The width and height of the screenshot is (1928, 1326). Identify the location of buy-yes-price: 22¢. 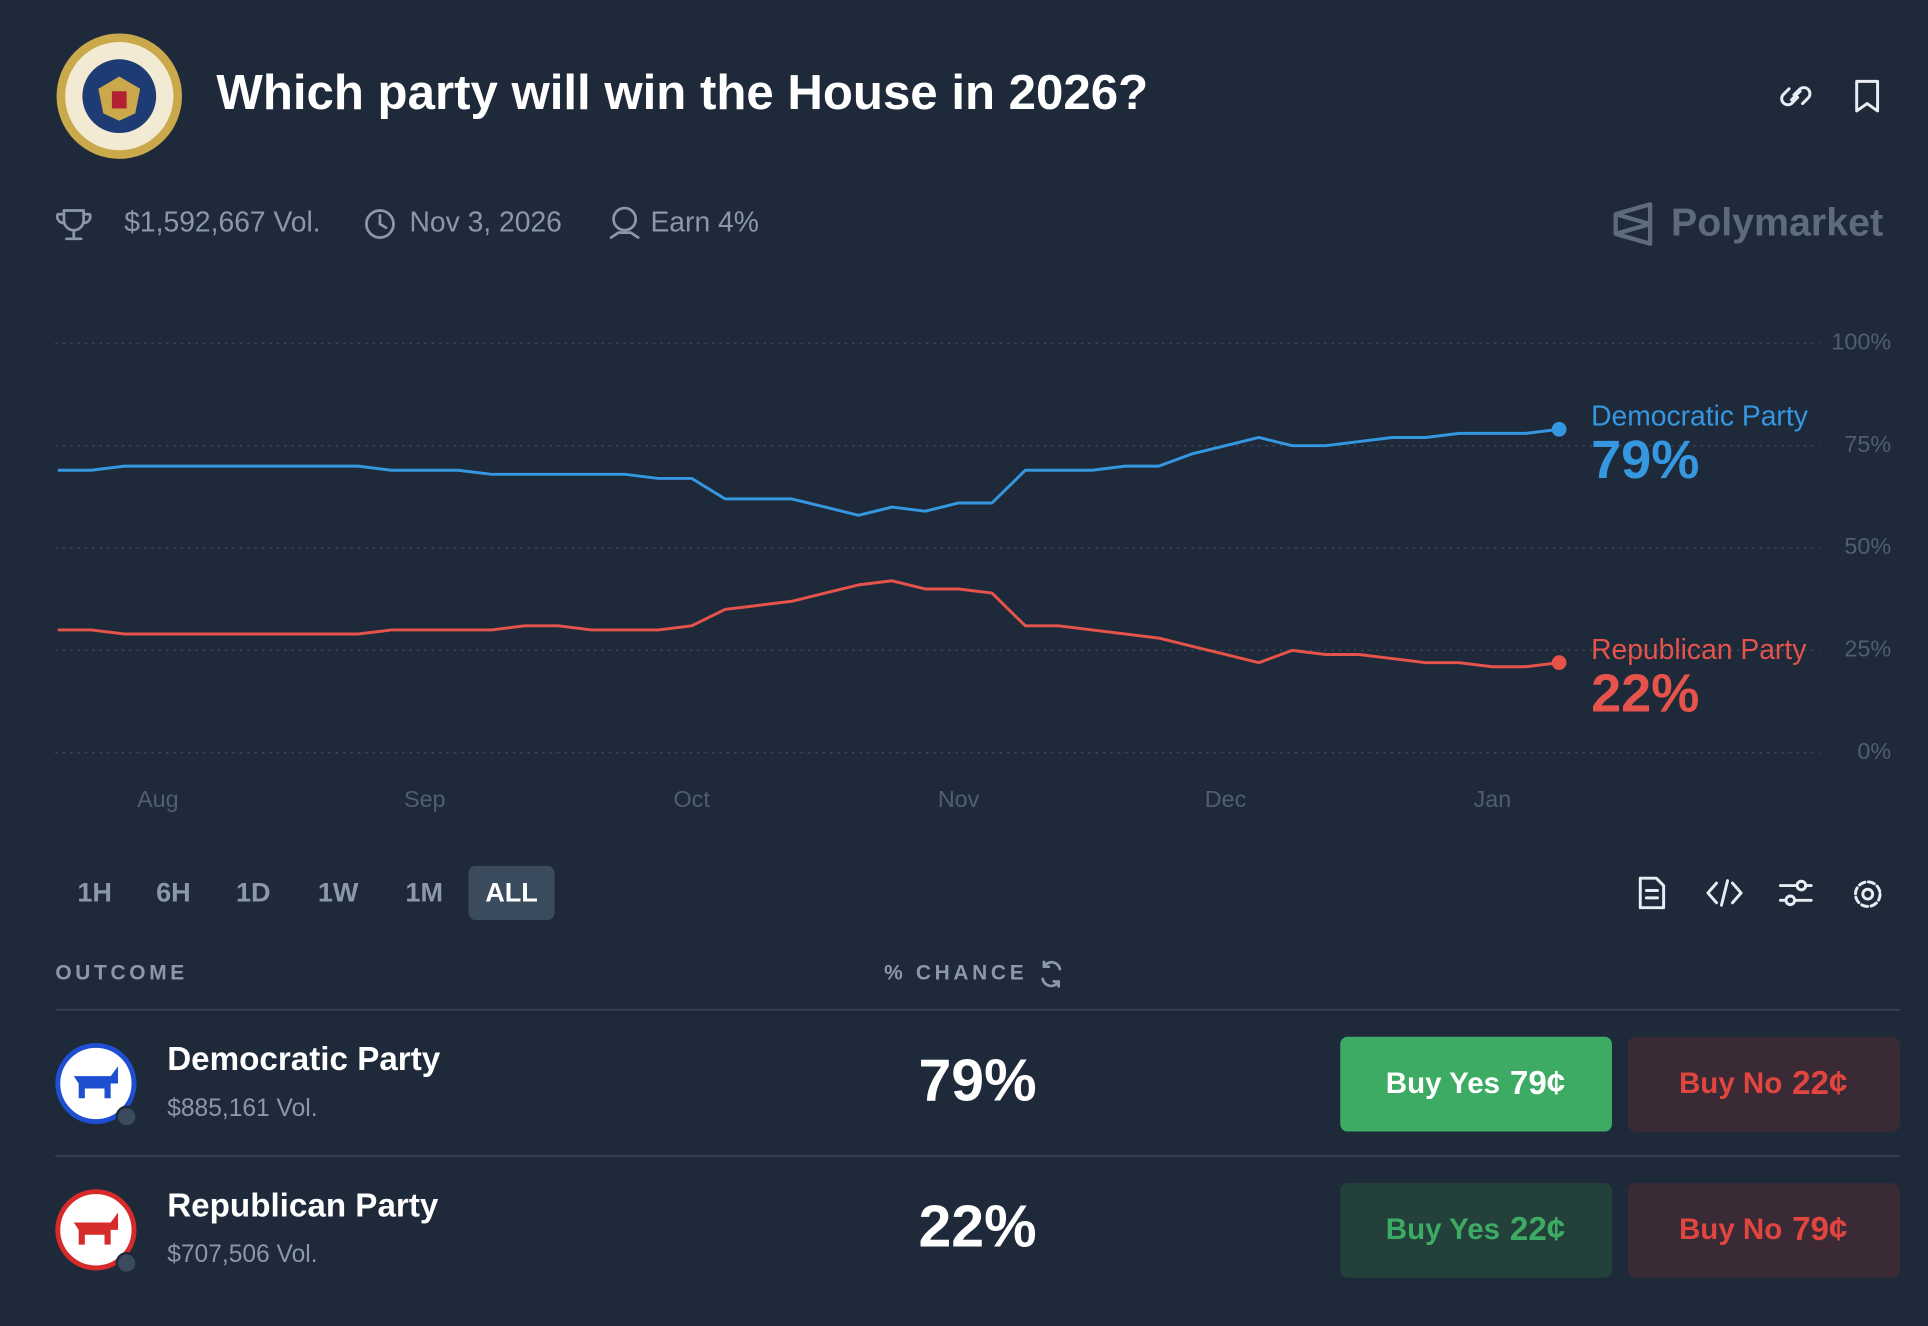
(1537, 1229).